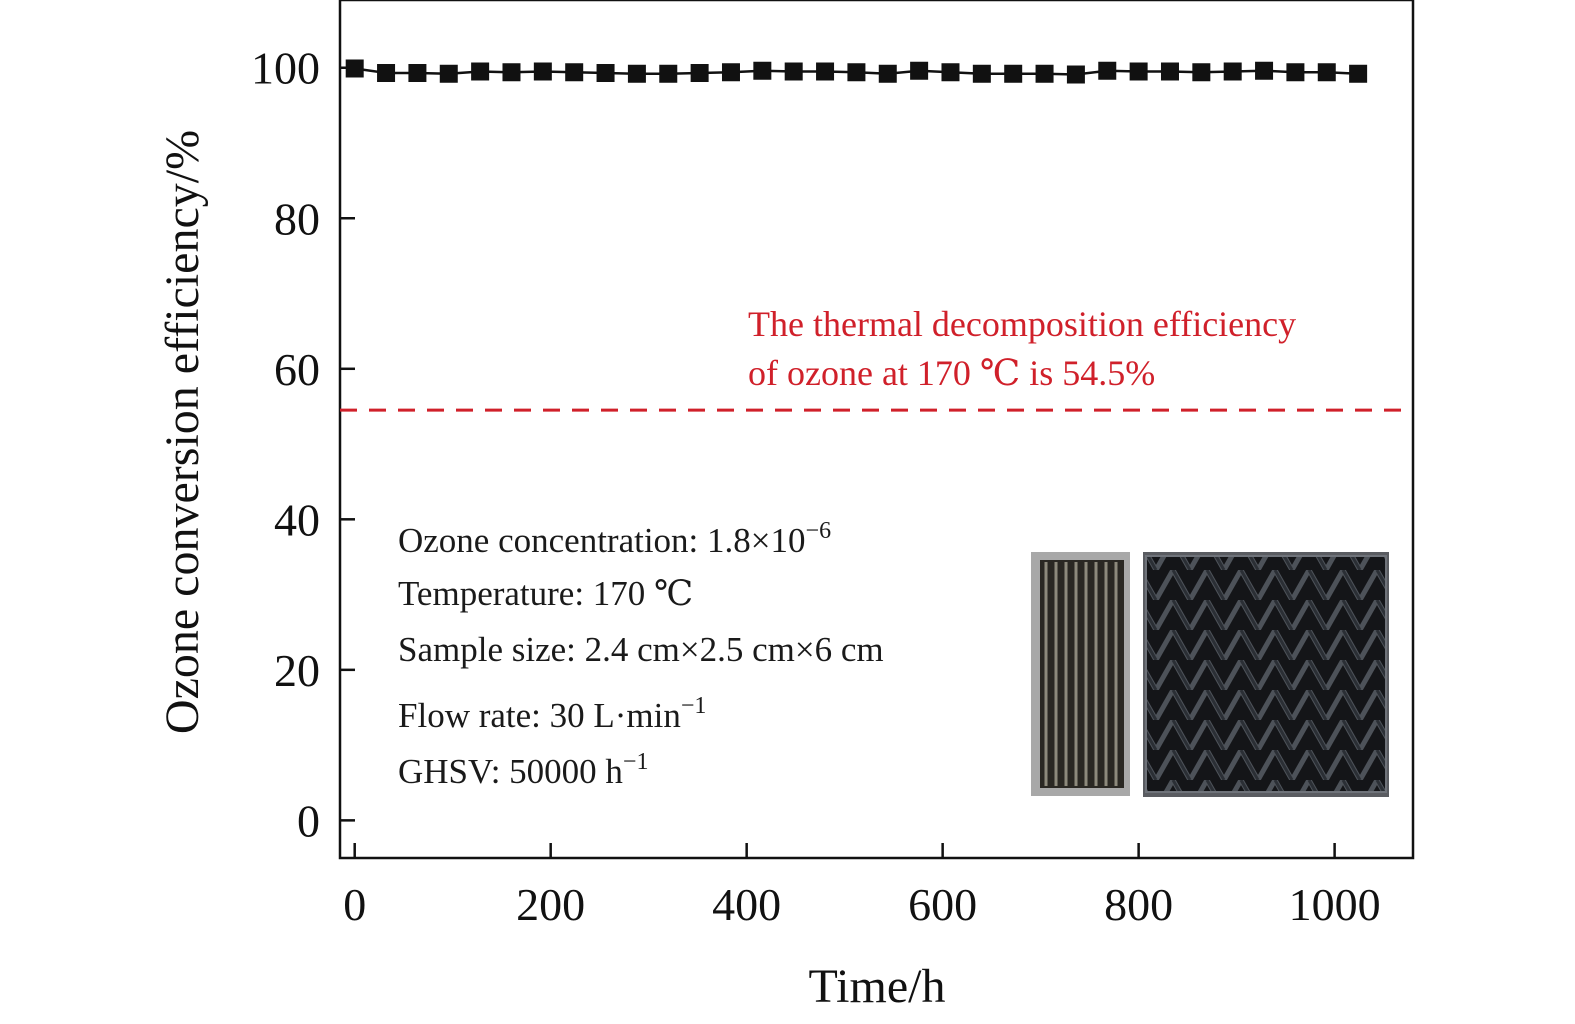 The width and height of the screenshot is (1575, 1024). Describe the element at coordinates (1266, 674) in the screenshot. I see `sample-face-photo` at that location.